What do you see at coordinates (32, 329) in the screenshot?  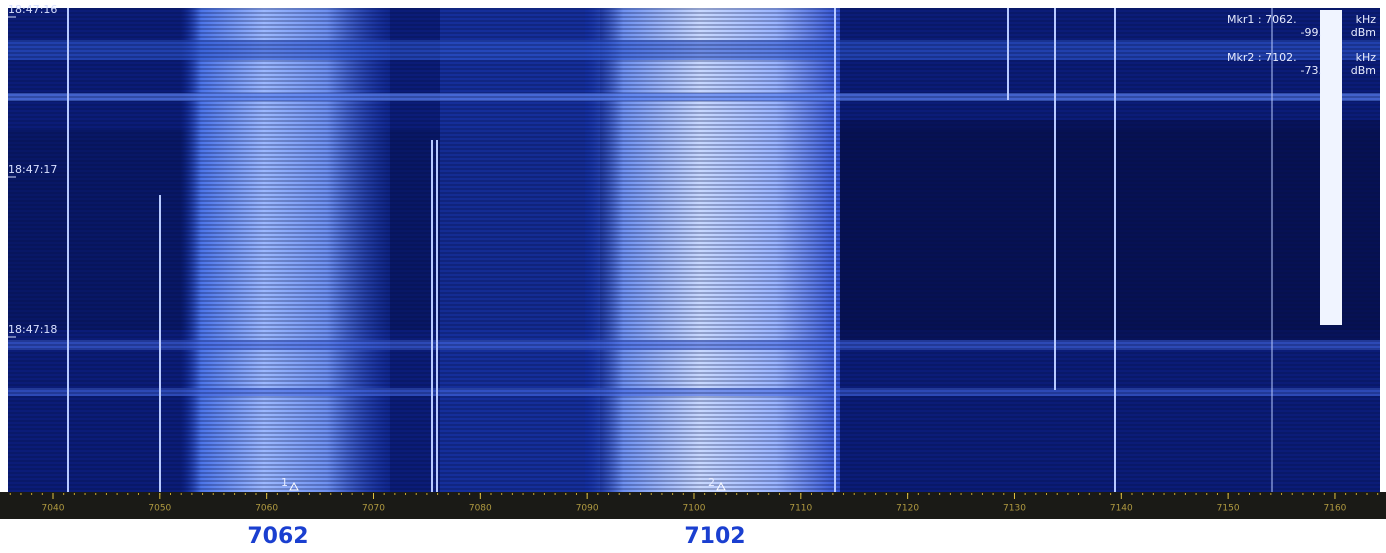 I see `time-label: 18:47:18` at bounding box center [32, 329].